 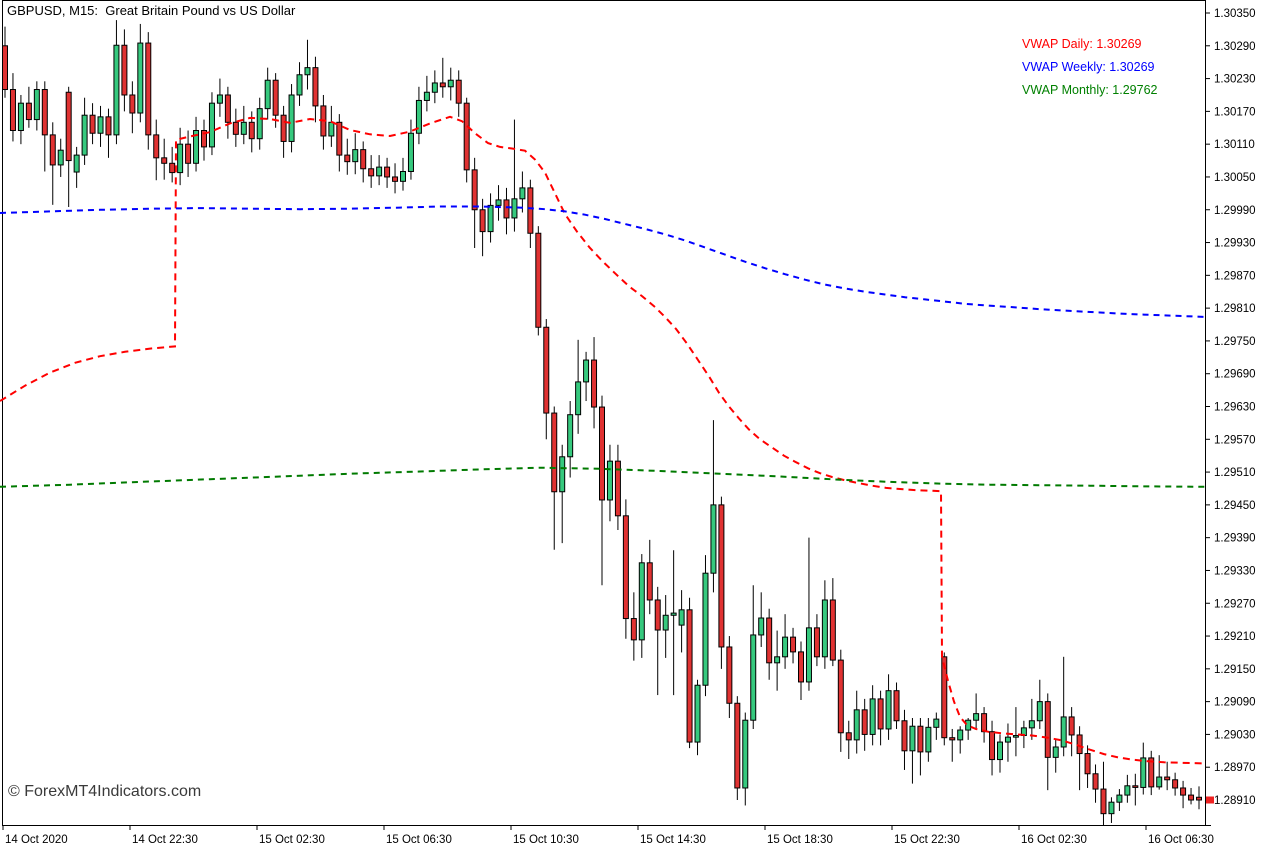 What do you see at coordinates (1235, 735) in the screenshot?
I see `svg-text: 1.29030` at bounding box center [1235, 735].